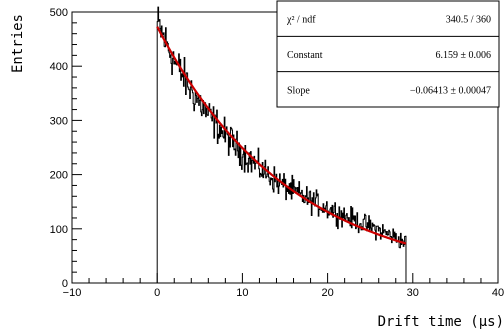 The image size is (504, 333). Describe the element at coordinates (441, 322) in the screenshot. I see `x-axis-label: Drift time (µs)` at that location.